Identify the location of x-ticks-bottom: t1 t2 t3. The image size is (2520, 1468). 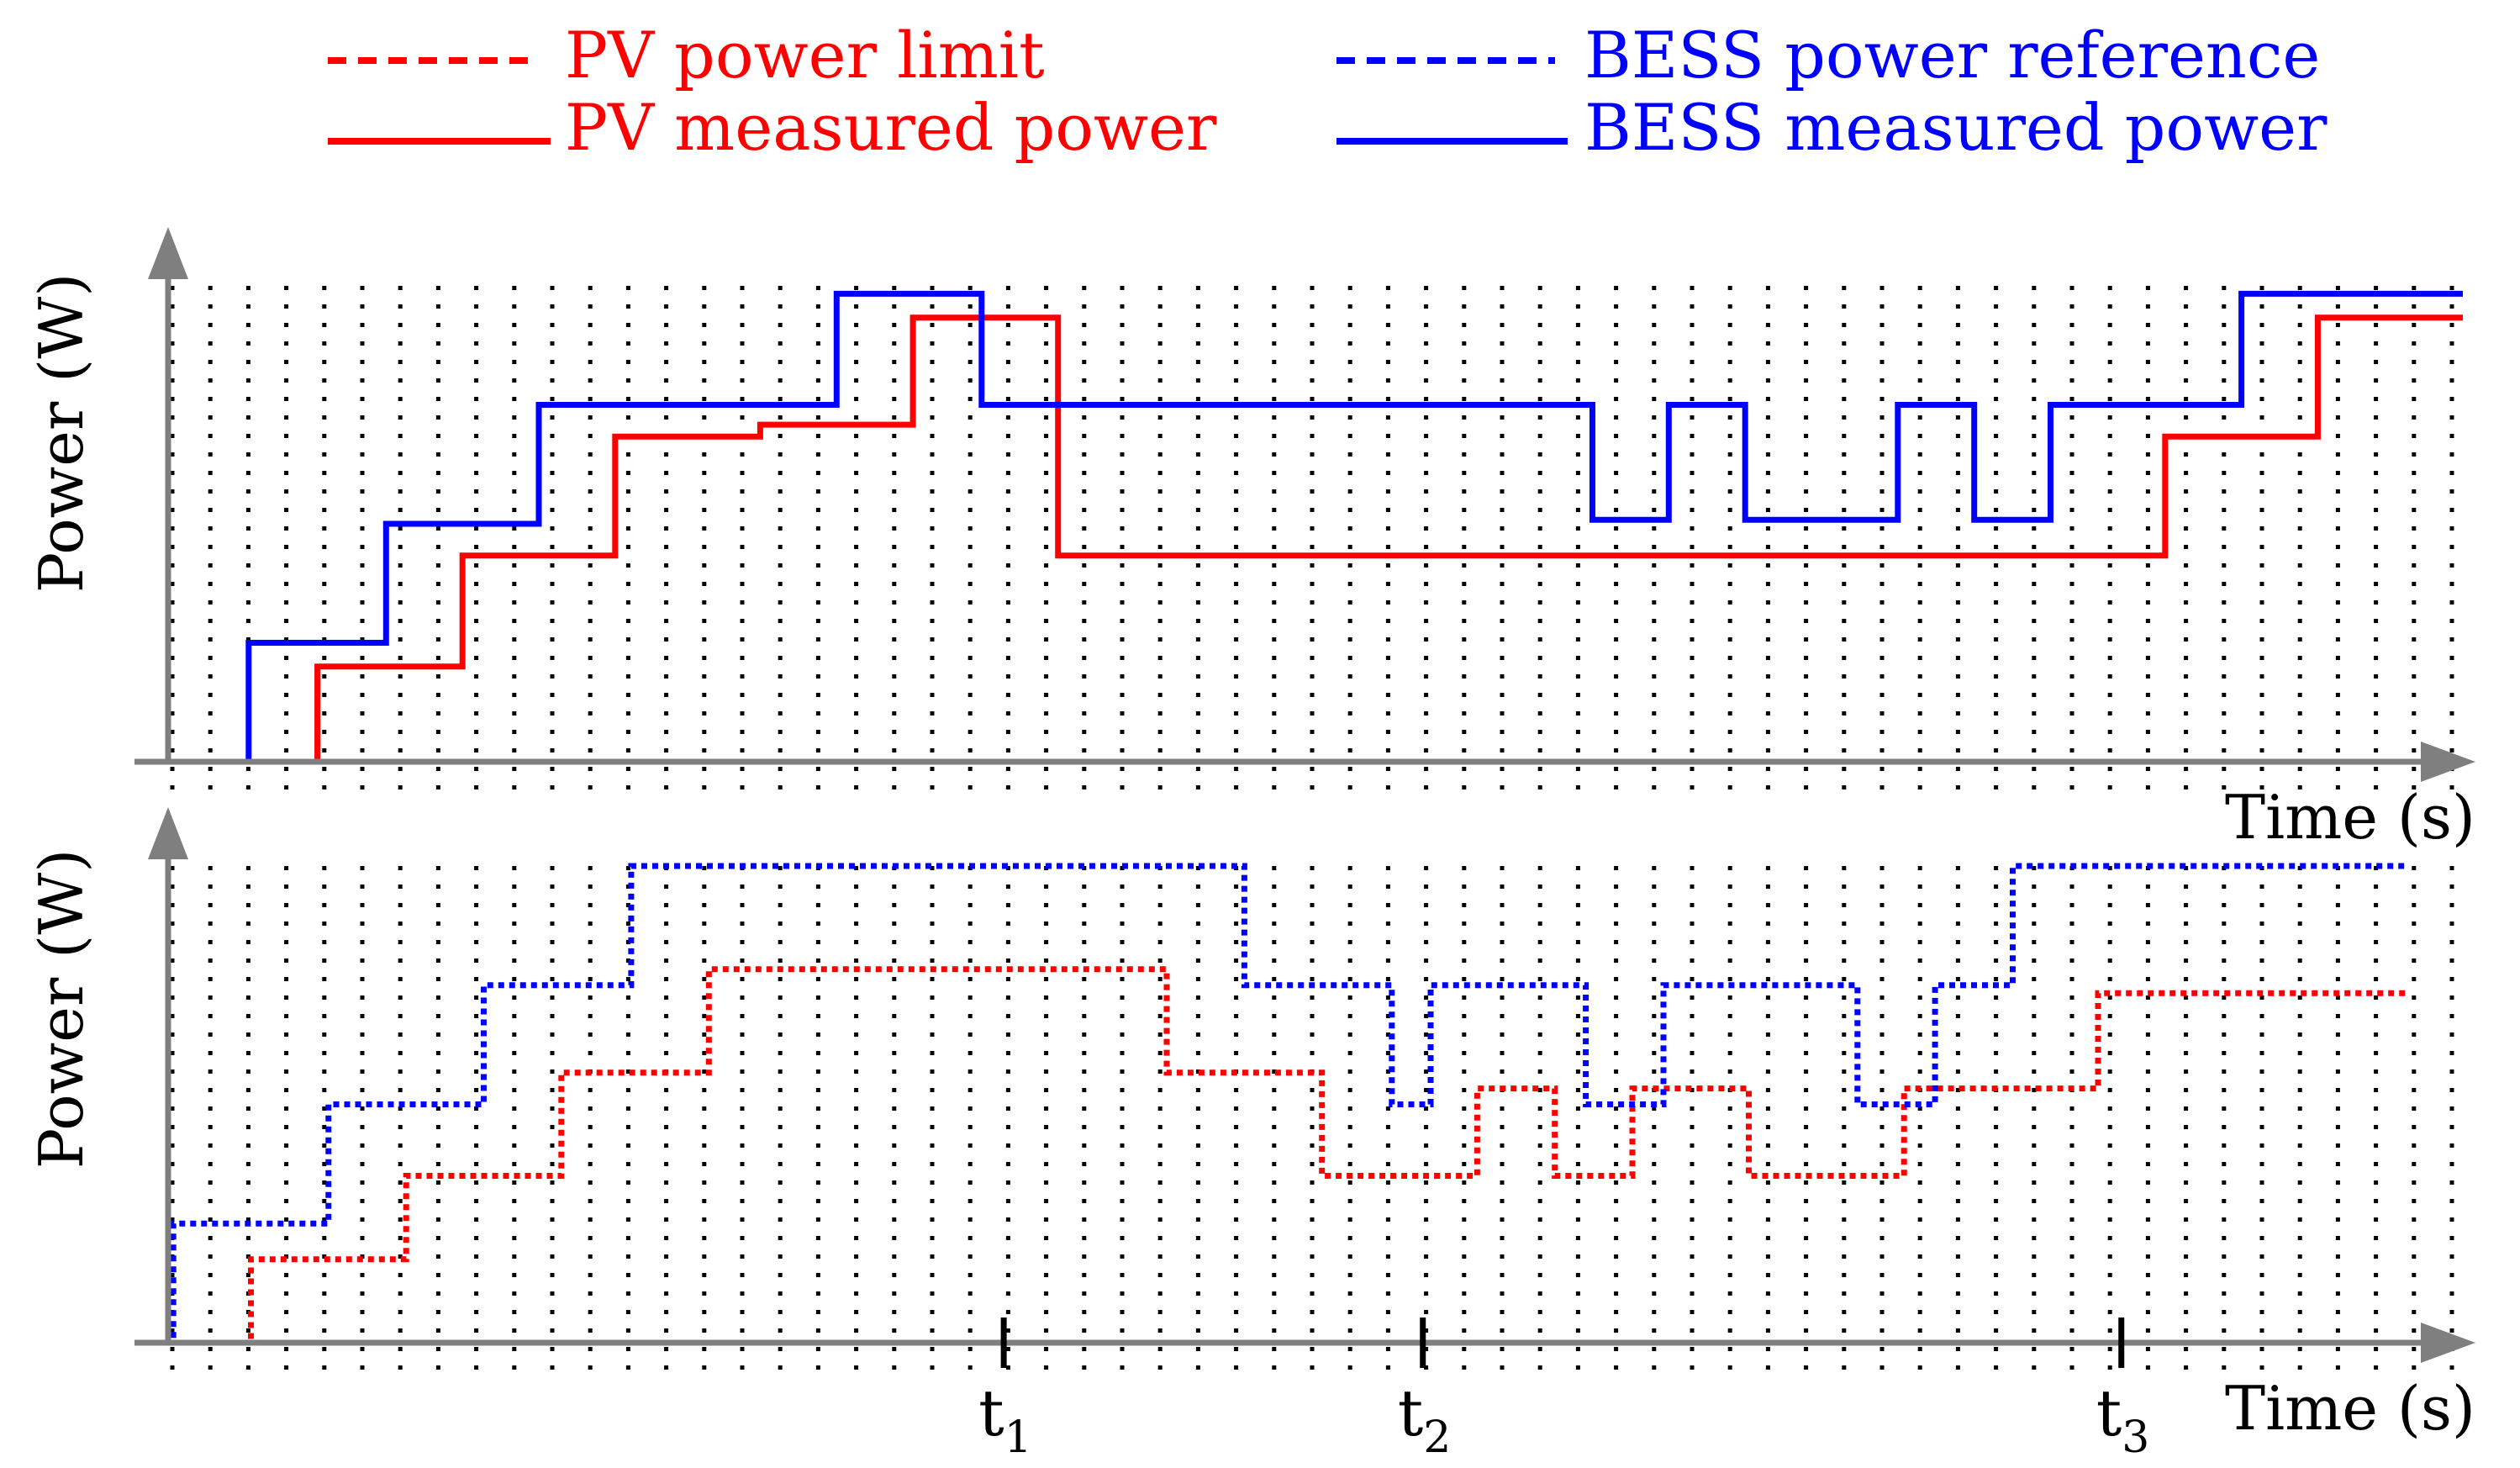
(1563, 1391).